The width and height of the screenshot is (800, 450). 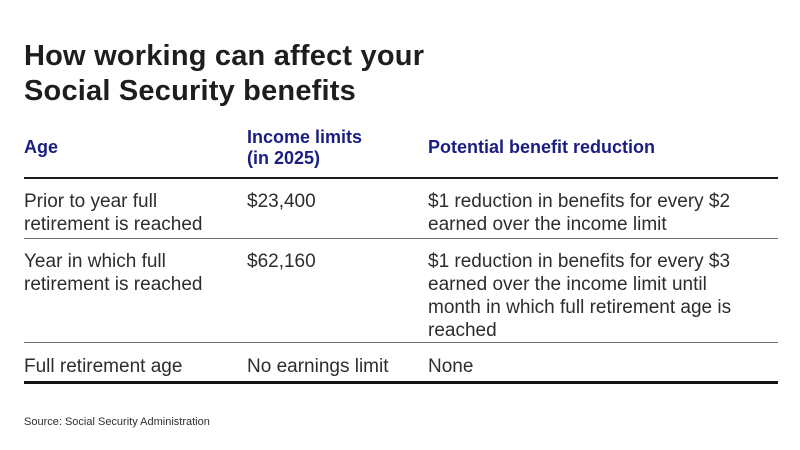 I want to click on column-header-potential-benefit-reduction: Potential benefit reduction, so click(x=542, y=147).